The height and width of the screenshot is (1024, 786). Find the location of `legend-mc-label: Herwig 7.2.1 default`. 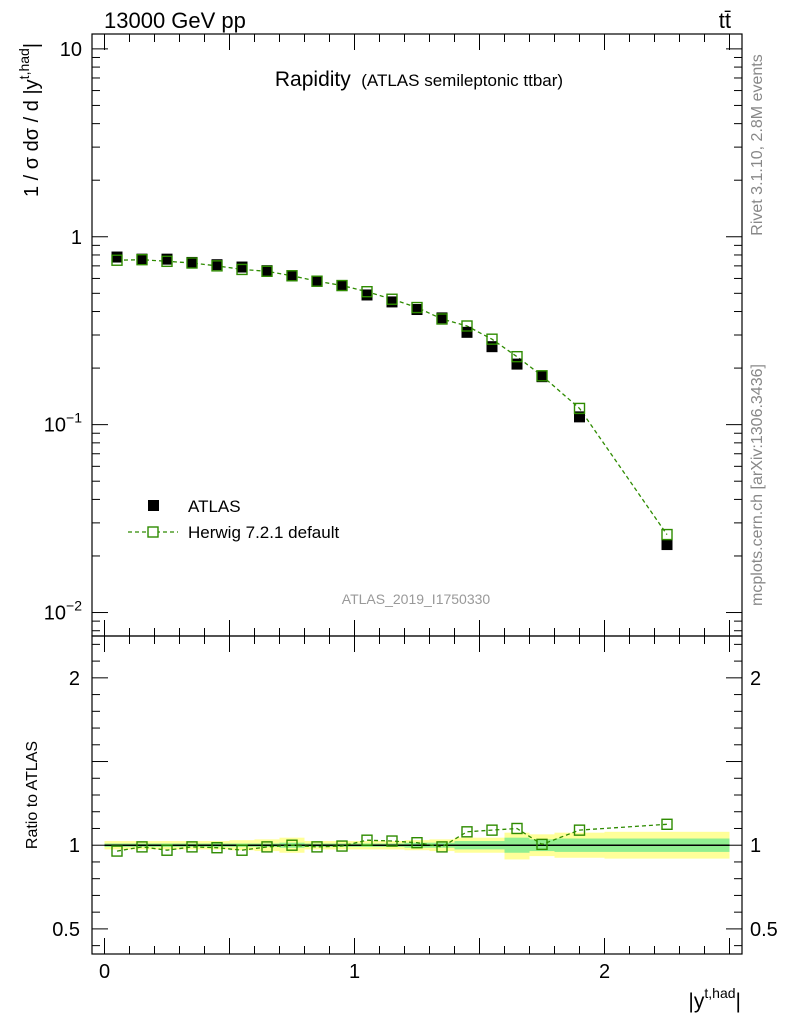

legend-mc-label: Herwig 7.2.1 default is located at coordinates (263, 532).